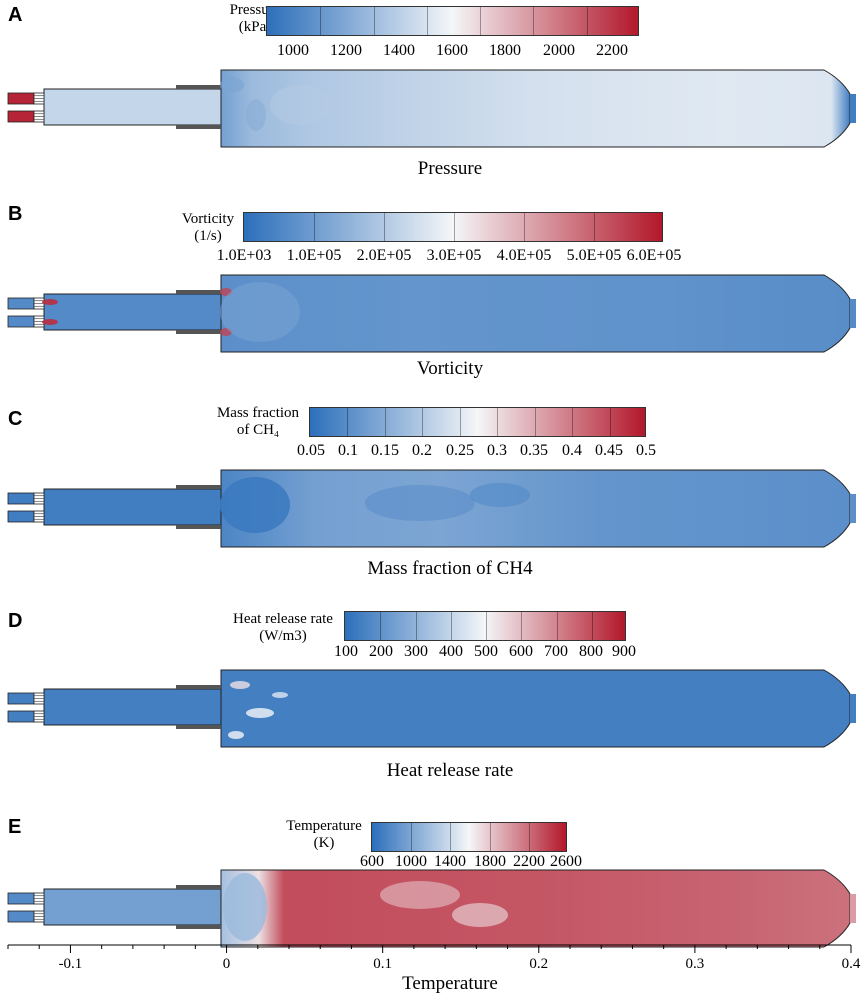 This screenshot has width=865, height=998. Describe the element at coordinates (559, 50) in the screenshot. I see `colorbar-tick: 2000` at that location.